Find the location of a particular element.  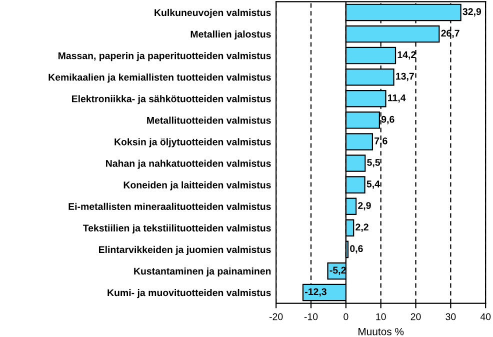

y-tick-label: Koneiden ja laitteiden valmistus is located at coordinates (197, 185).